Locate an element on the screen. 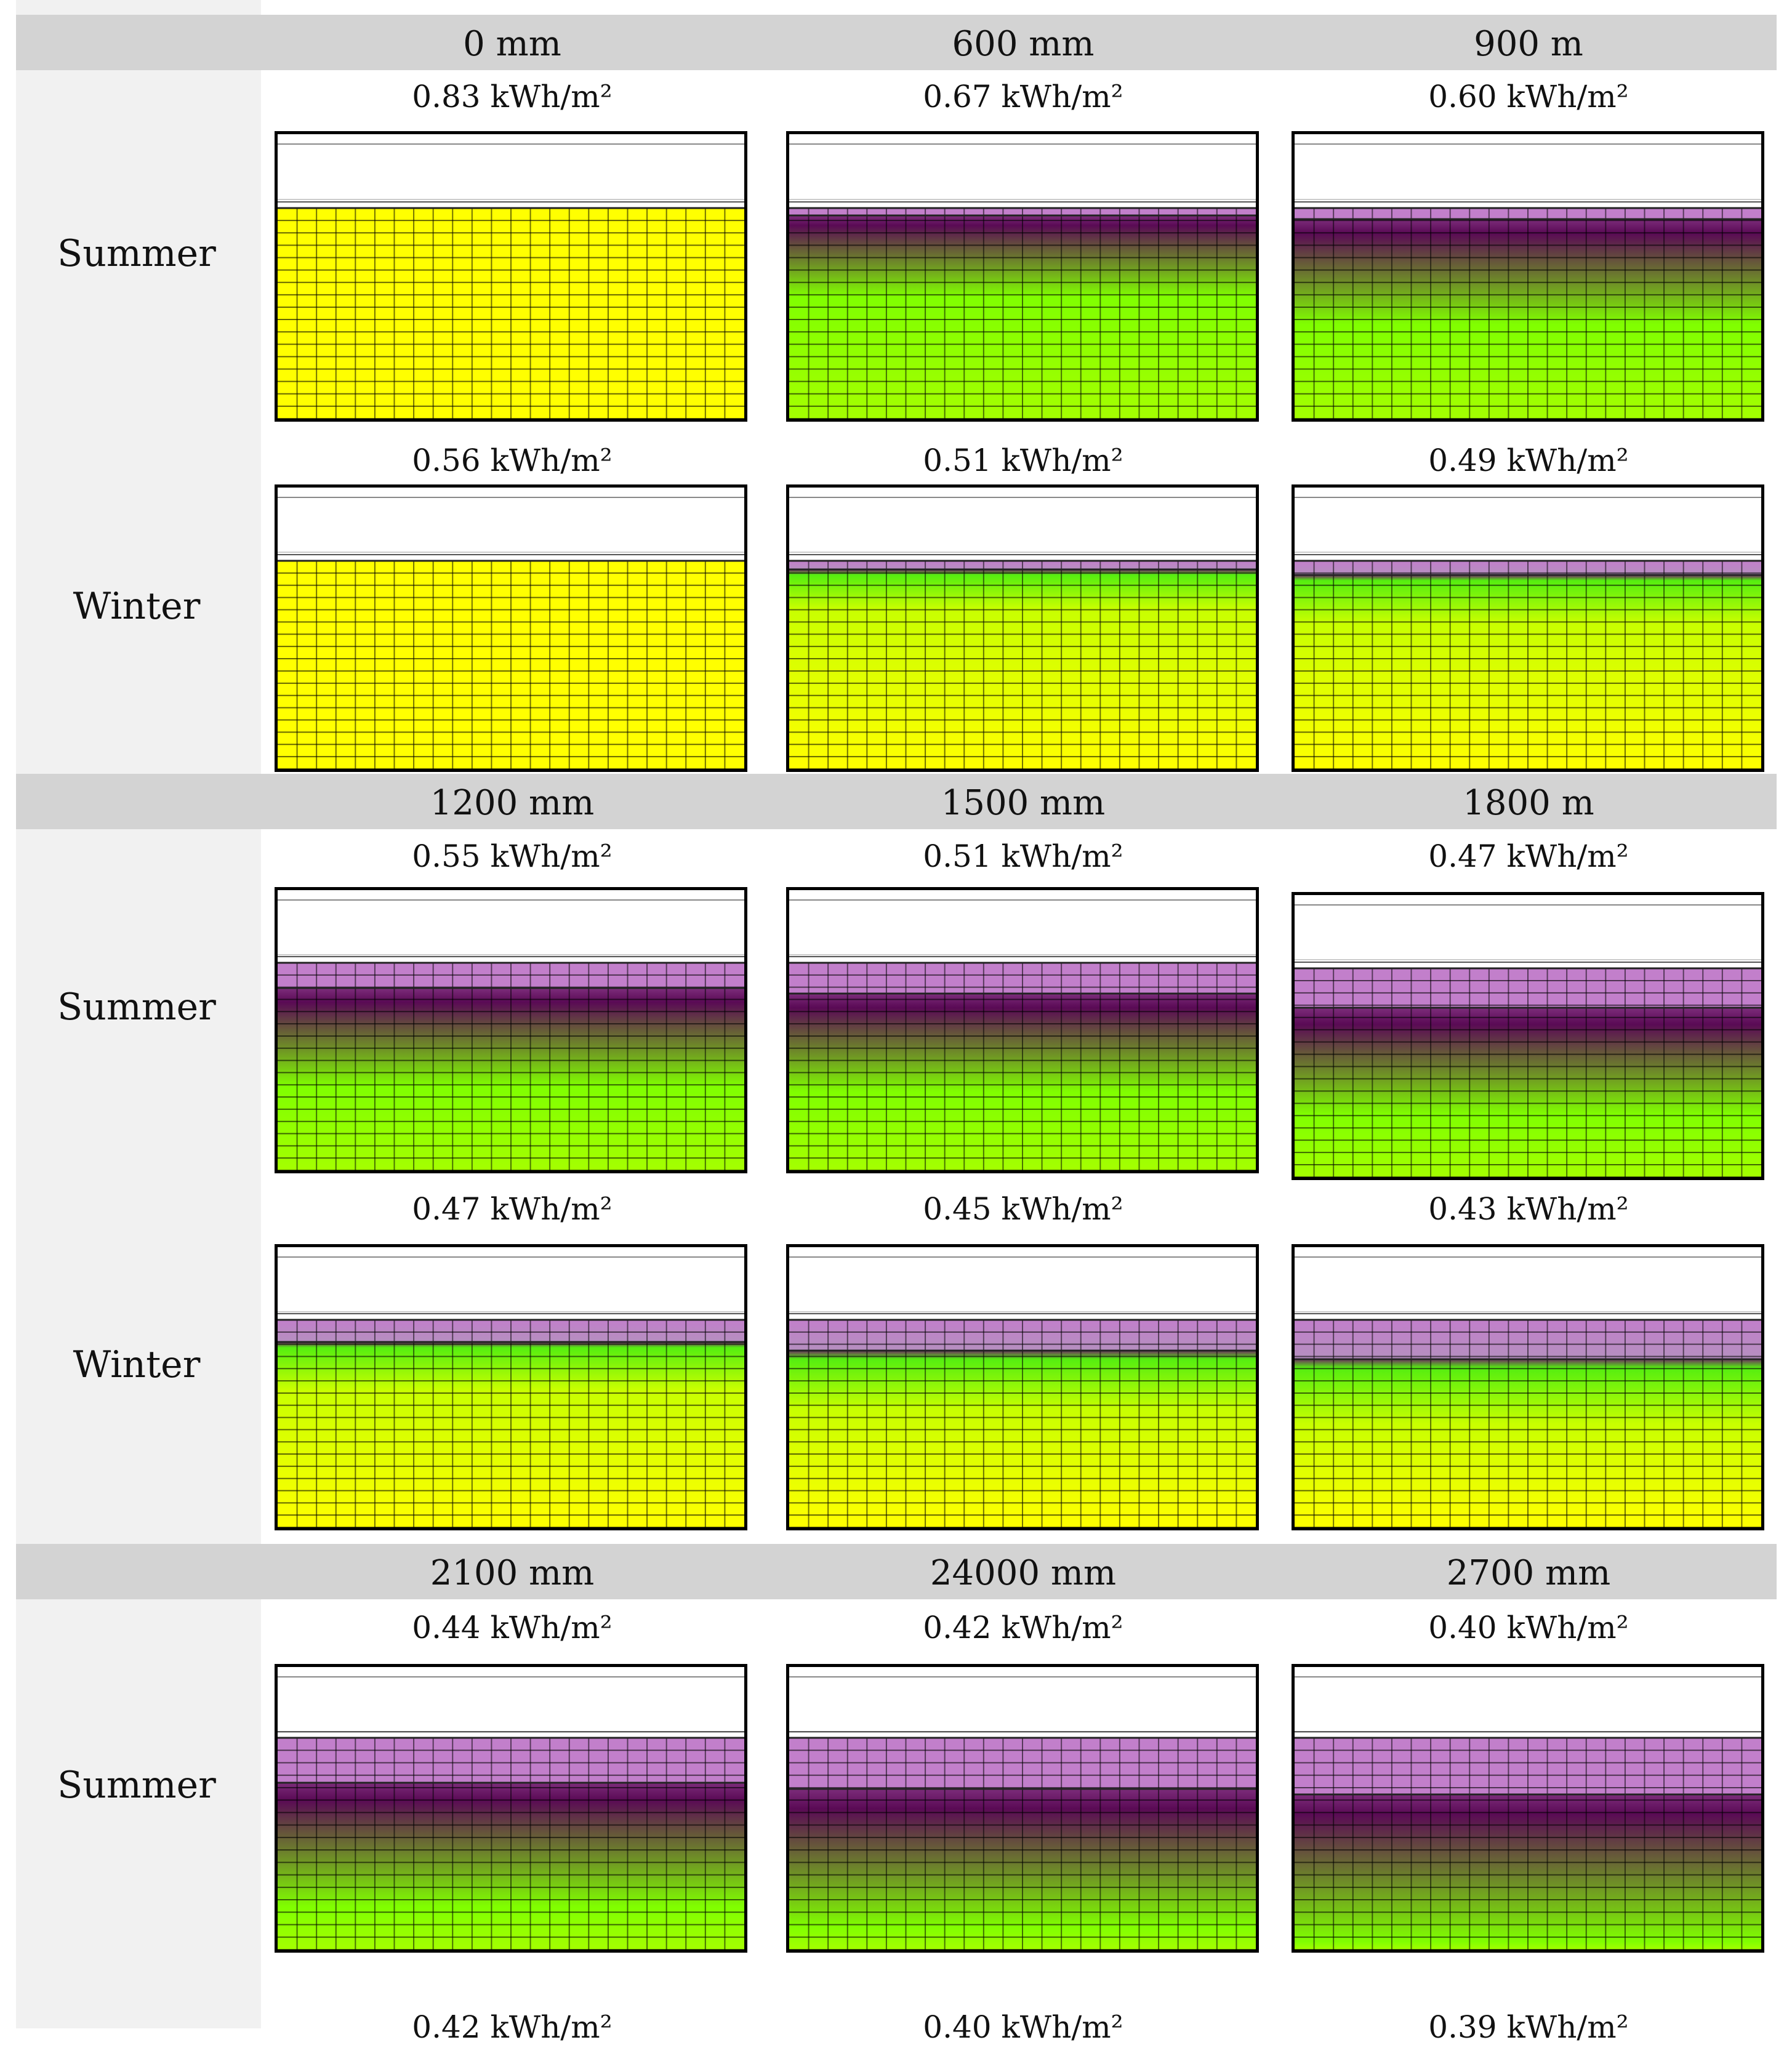 The image size is (1792, 2045). column-header: 600 mm is located at coordinates (1023, 44).